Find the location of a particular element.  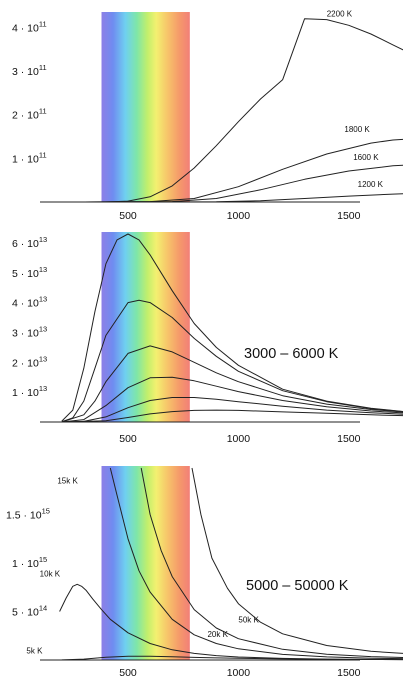

y-tick-labels: 5 · 1014 1 · 1015 1.5 · 1015 is located at coordinates (28, 563).